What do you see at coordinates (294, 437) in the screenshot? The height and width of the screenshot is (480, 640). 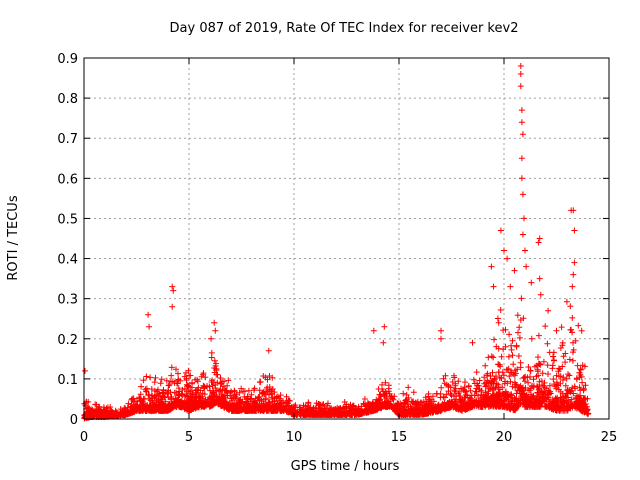 I see `x-tick-label: 10` at bounding box center [294, 437].